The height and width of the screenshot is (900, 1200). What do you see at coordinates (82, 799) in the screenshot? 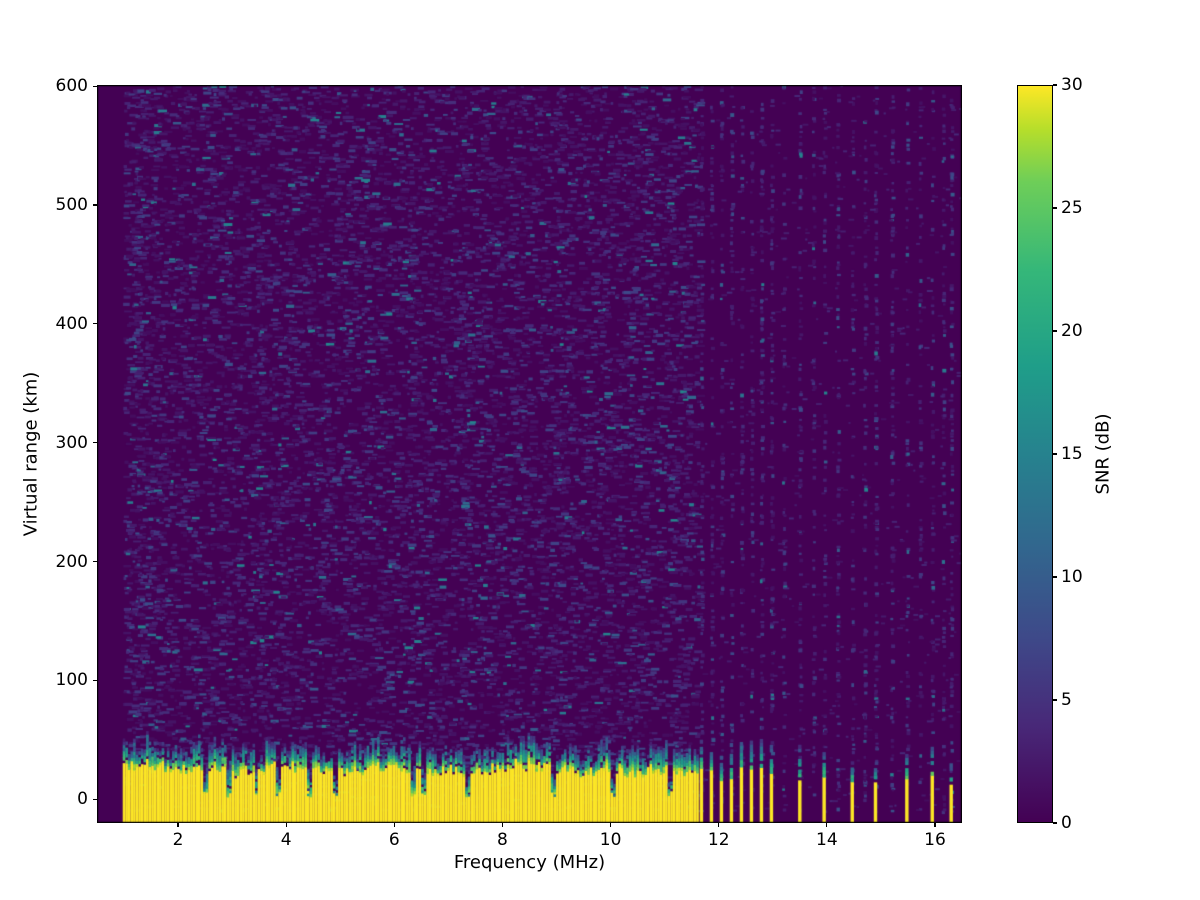
I see `y-tick-label: 0` at bounding box center [82, 799].